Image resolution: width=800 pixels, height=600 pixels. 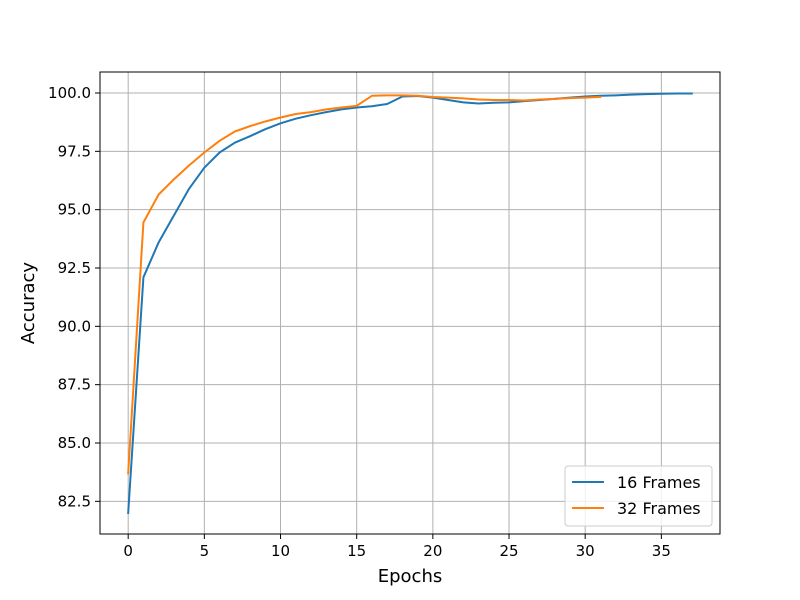 I want to click on legend: 16 Frames 32 Frames, so click(x=638, y=496).